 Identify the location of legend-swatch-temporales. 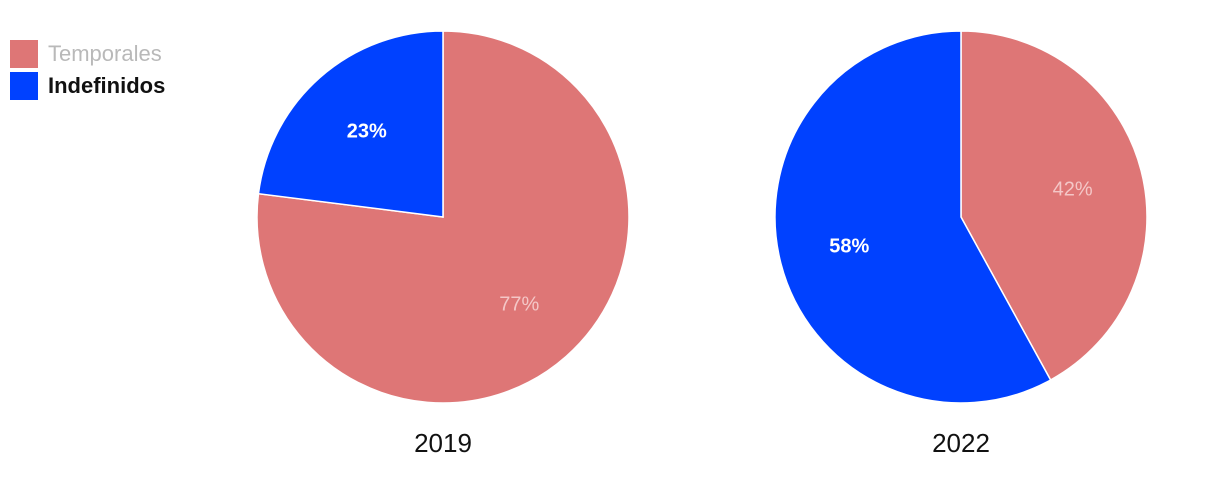
(24, 54).